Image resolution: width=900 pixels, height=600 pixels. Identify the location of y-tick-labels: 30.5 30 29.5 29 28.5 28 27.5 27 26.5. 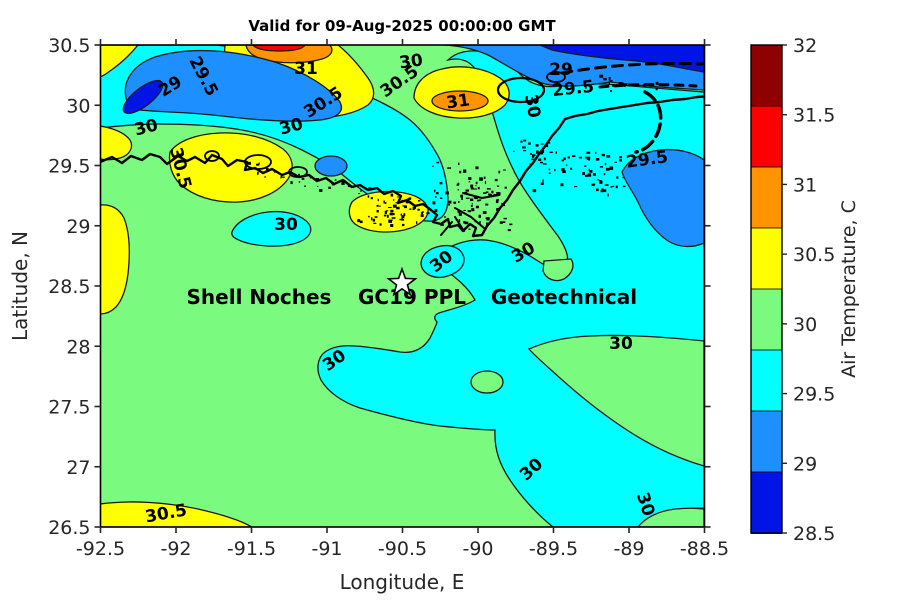
(69, 287).